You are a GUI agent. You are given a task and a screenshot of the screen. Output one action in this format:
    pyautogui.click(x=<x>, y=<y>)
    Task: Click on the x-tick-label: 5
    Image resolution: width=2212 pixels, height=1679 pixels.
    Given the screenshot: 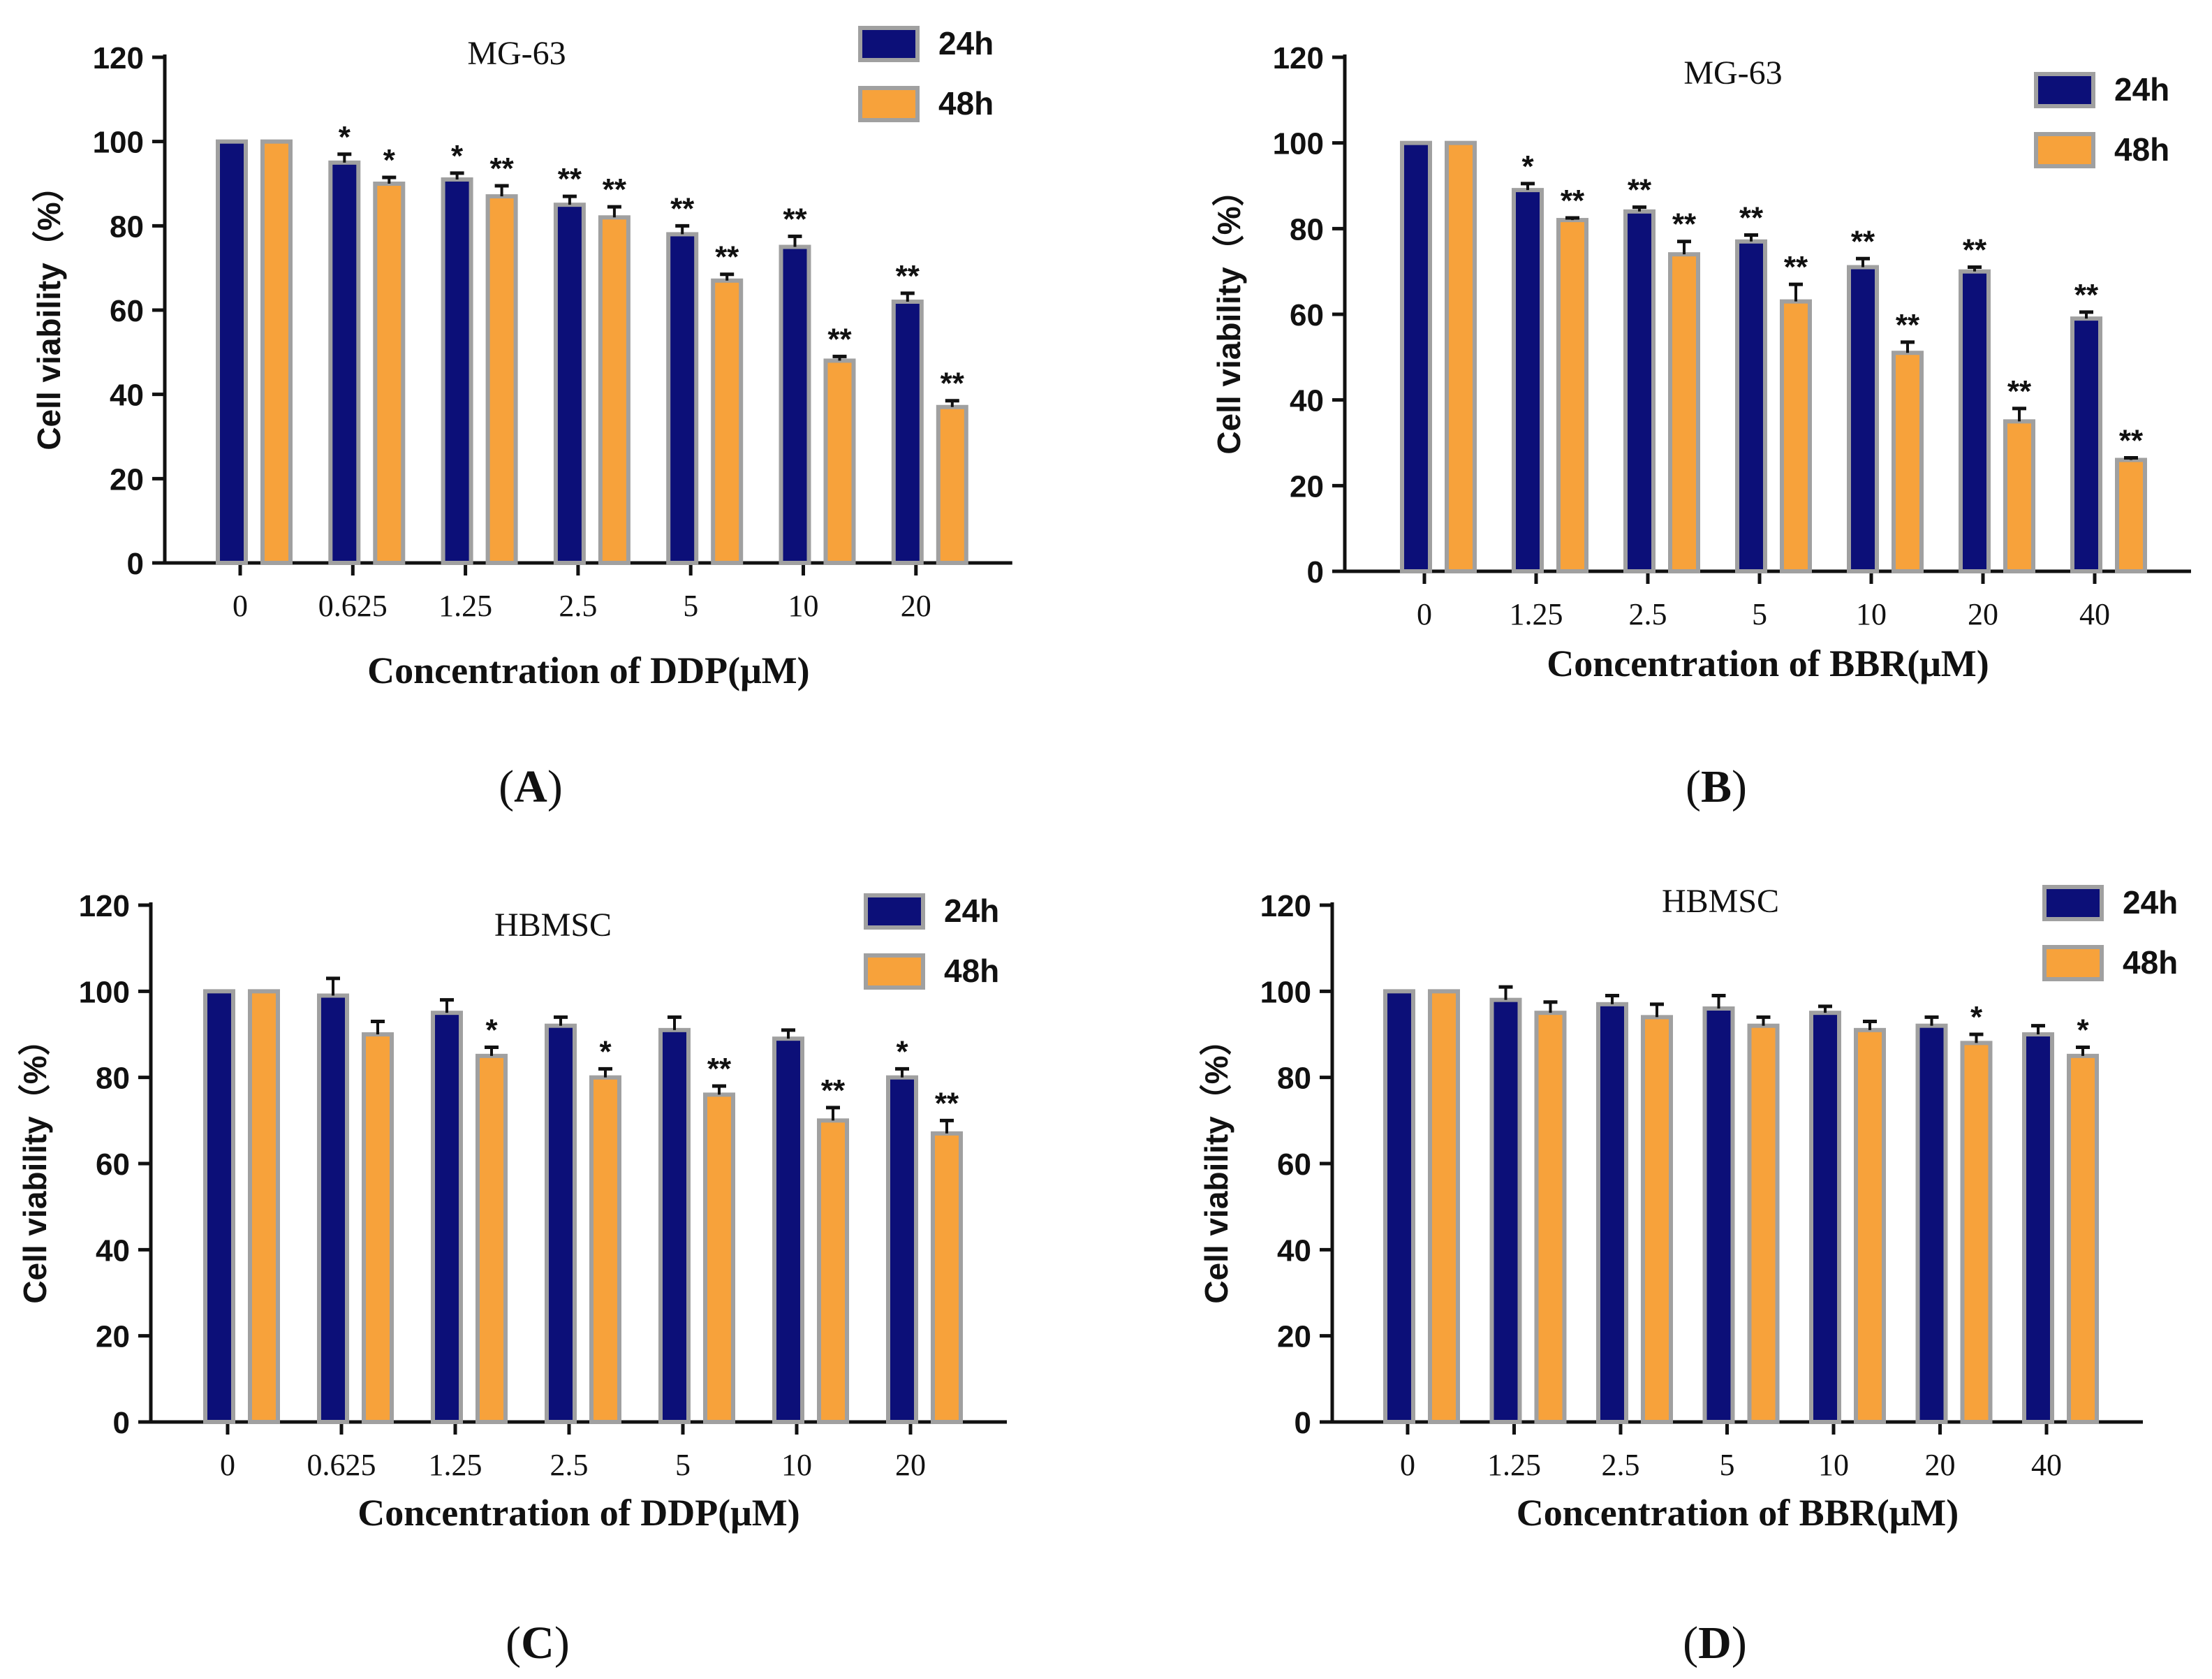 What is the action you would take?
    pyautogui.click(x=1727, y=1465)
    